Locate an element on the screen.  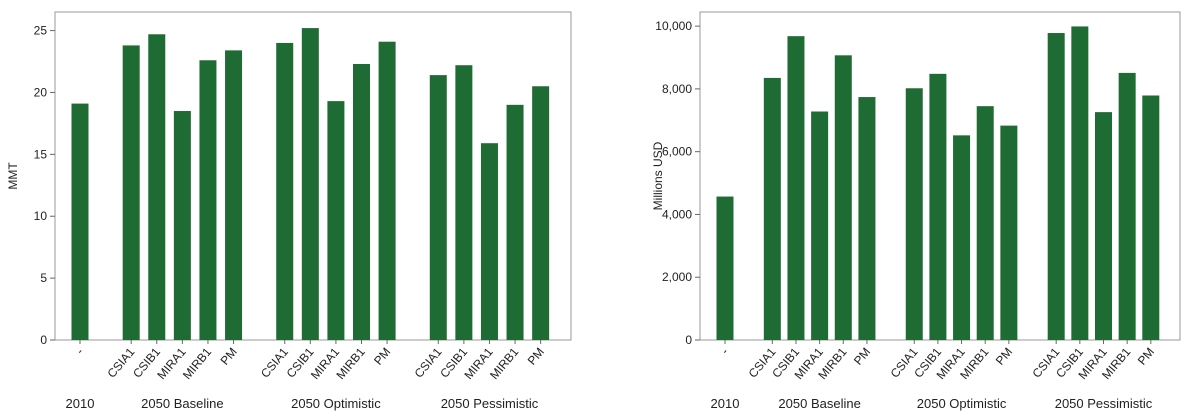
y-tick-label: 8,000 is located at coordinates (677, 89).